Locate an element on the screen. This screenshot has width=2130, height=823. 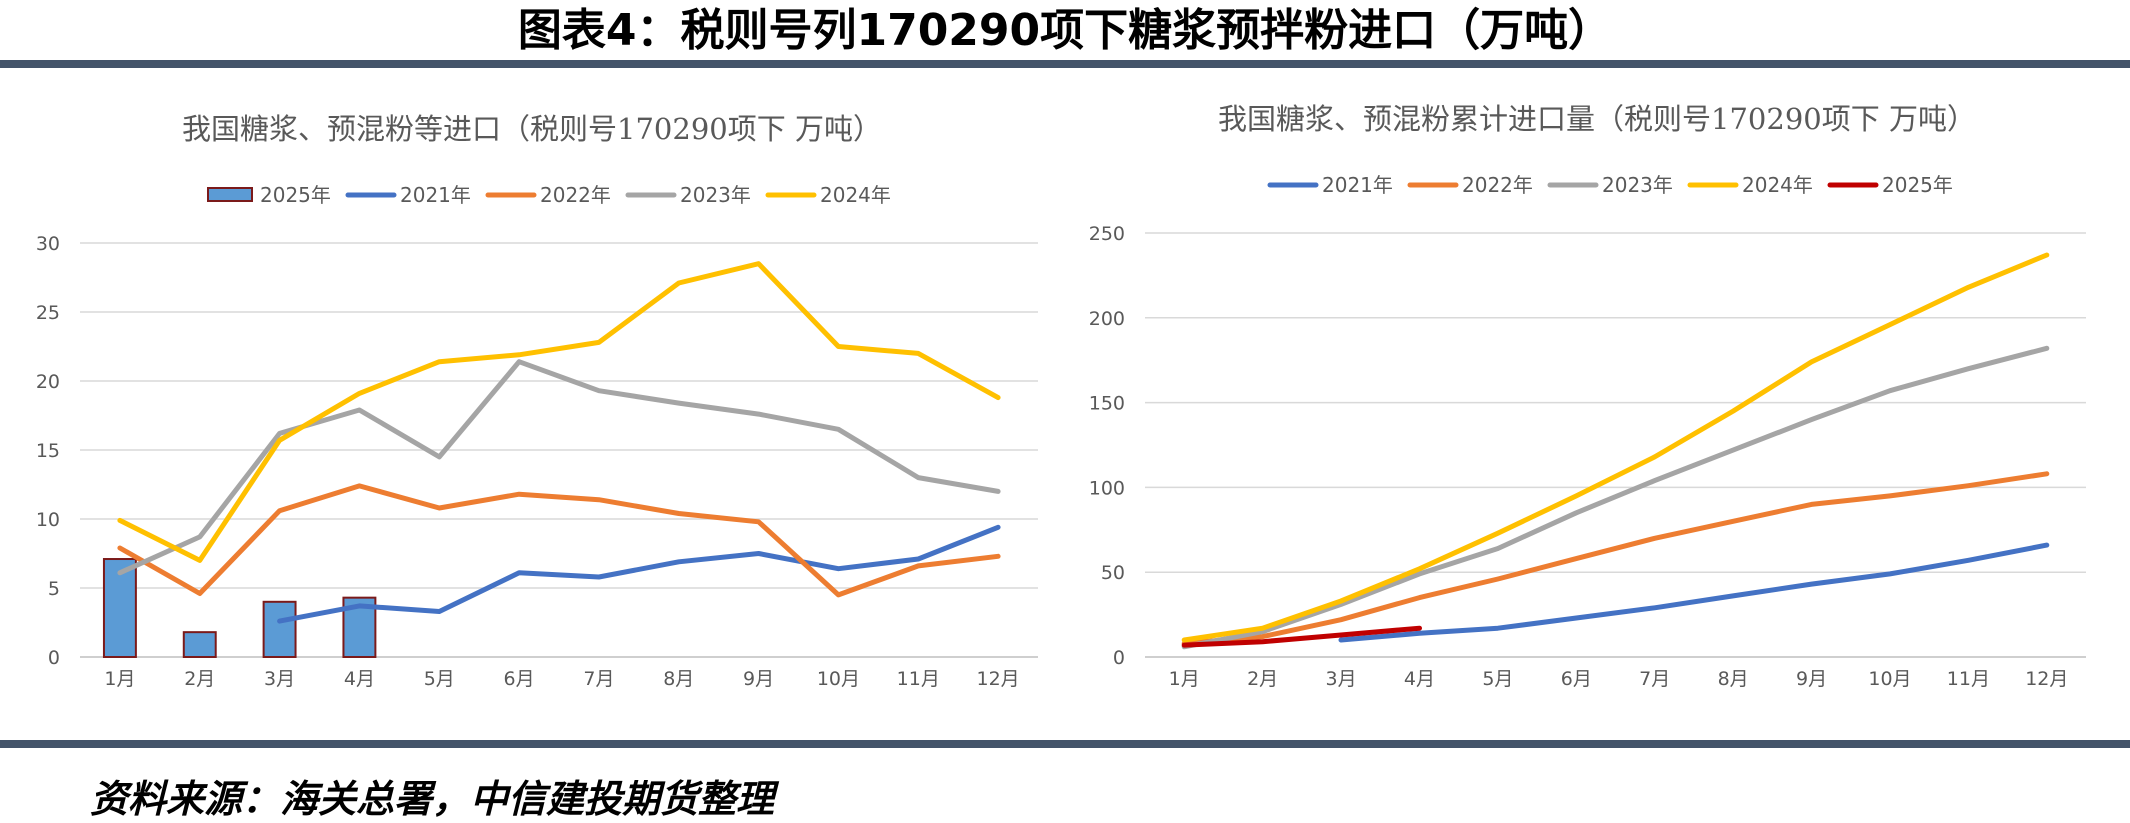
y-tick-label: 5 is located at coordinates (54, 589).